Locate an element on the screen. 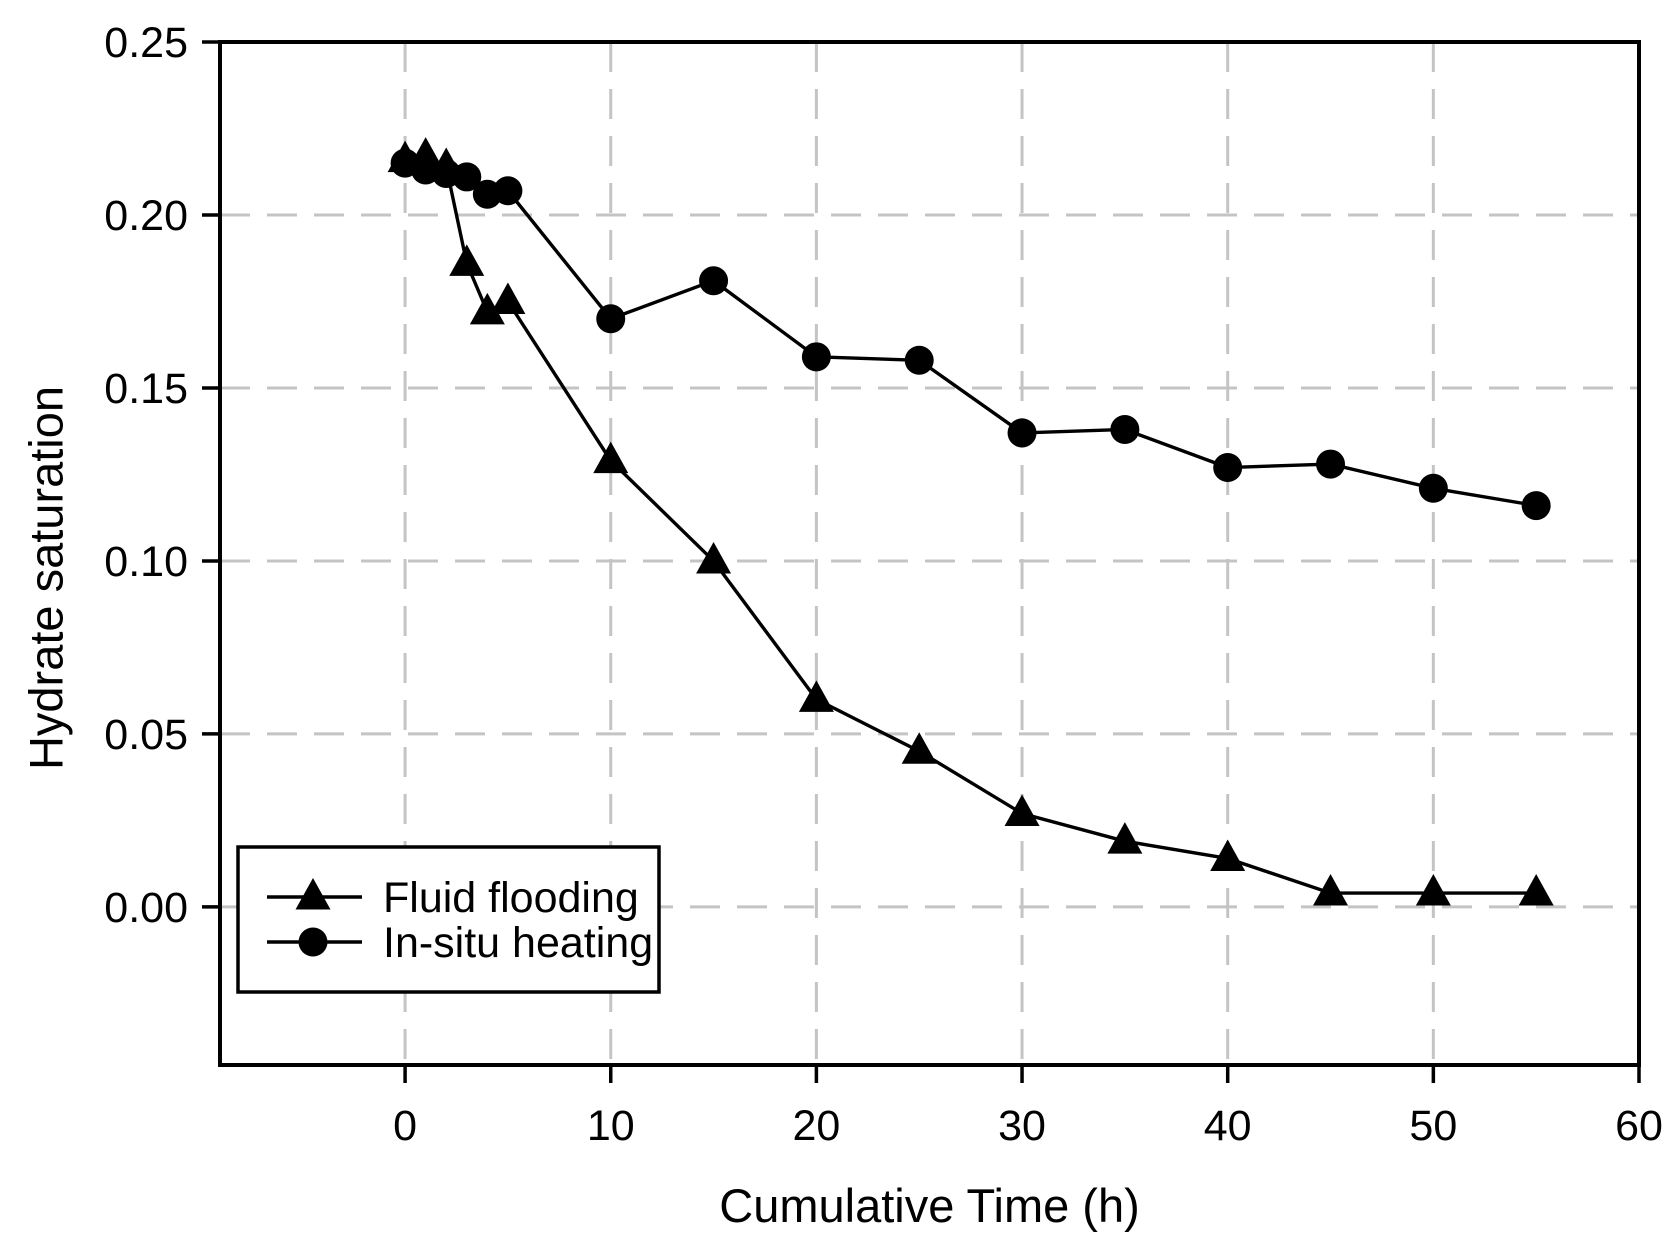 This screenshot has width=1680, height=1246. y-tick-label: 0.25 is located at coordinates (146, 43).